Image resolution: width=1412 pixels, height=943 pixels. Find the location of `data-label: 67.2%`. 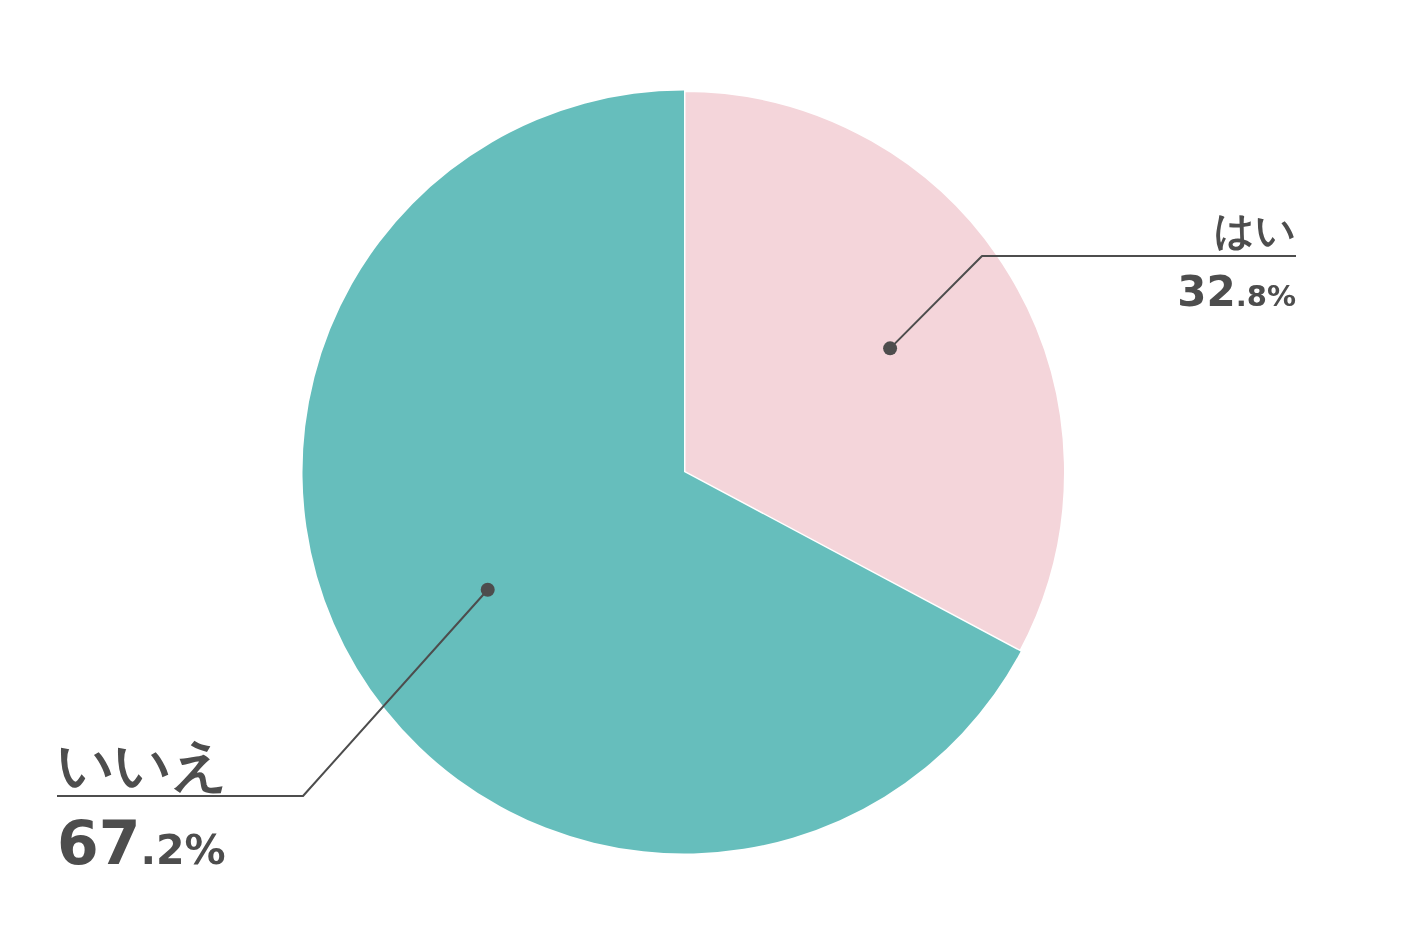

data-label: 67.2% is located at coordinates (141, 843).